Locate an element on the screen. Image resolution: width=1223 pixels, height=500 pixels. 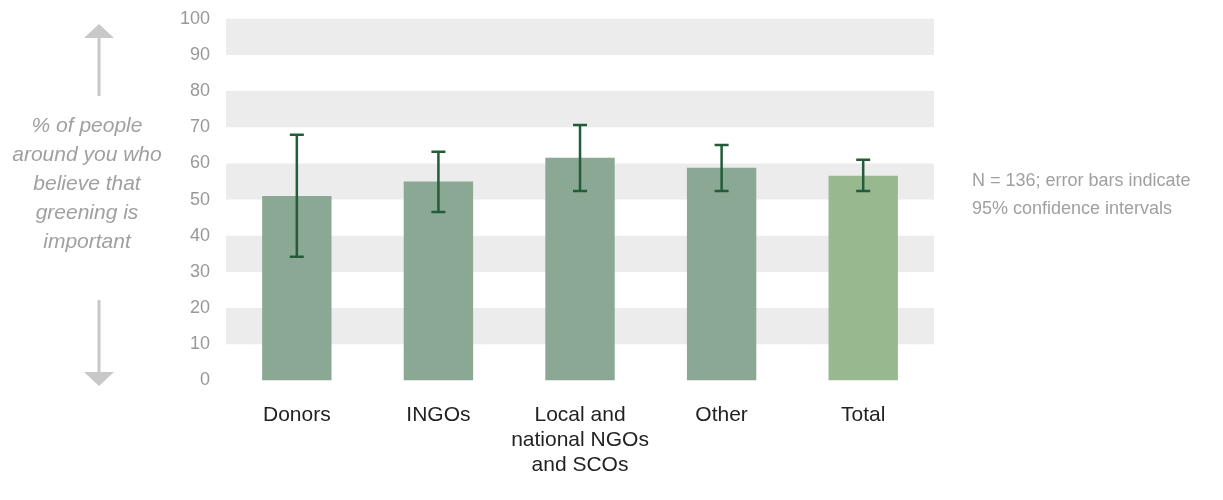
x-tick-label: Donors is located at coordinates (296, 413).